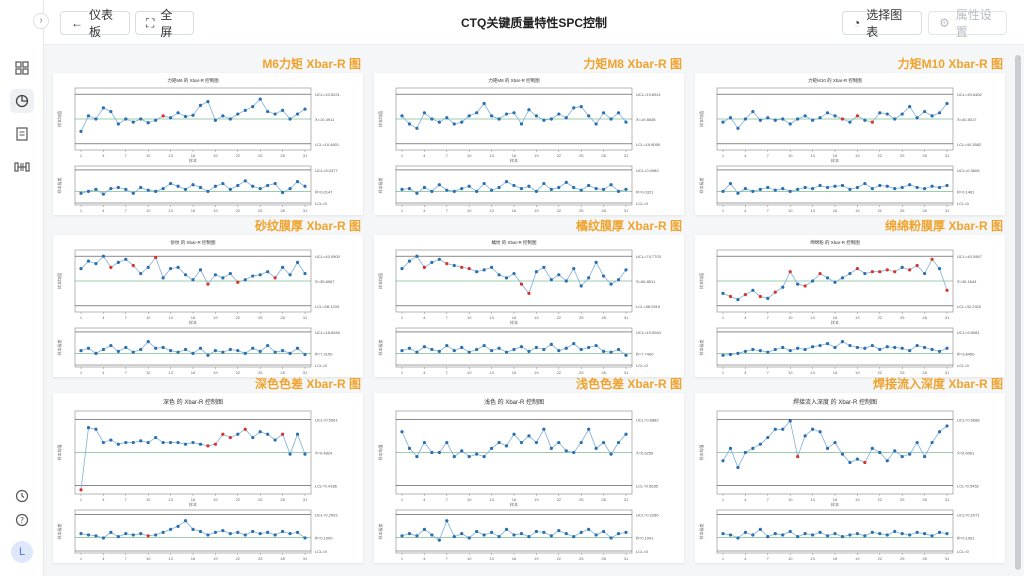 The width and height of the screenshot is (1024, 576). Describe the element at coordinates (967, 119) in the screenshot. I see `cl-label: X̄=40.5017` at that location.